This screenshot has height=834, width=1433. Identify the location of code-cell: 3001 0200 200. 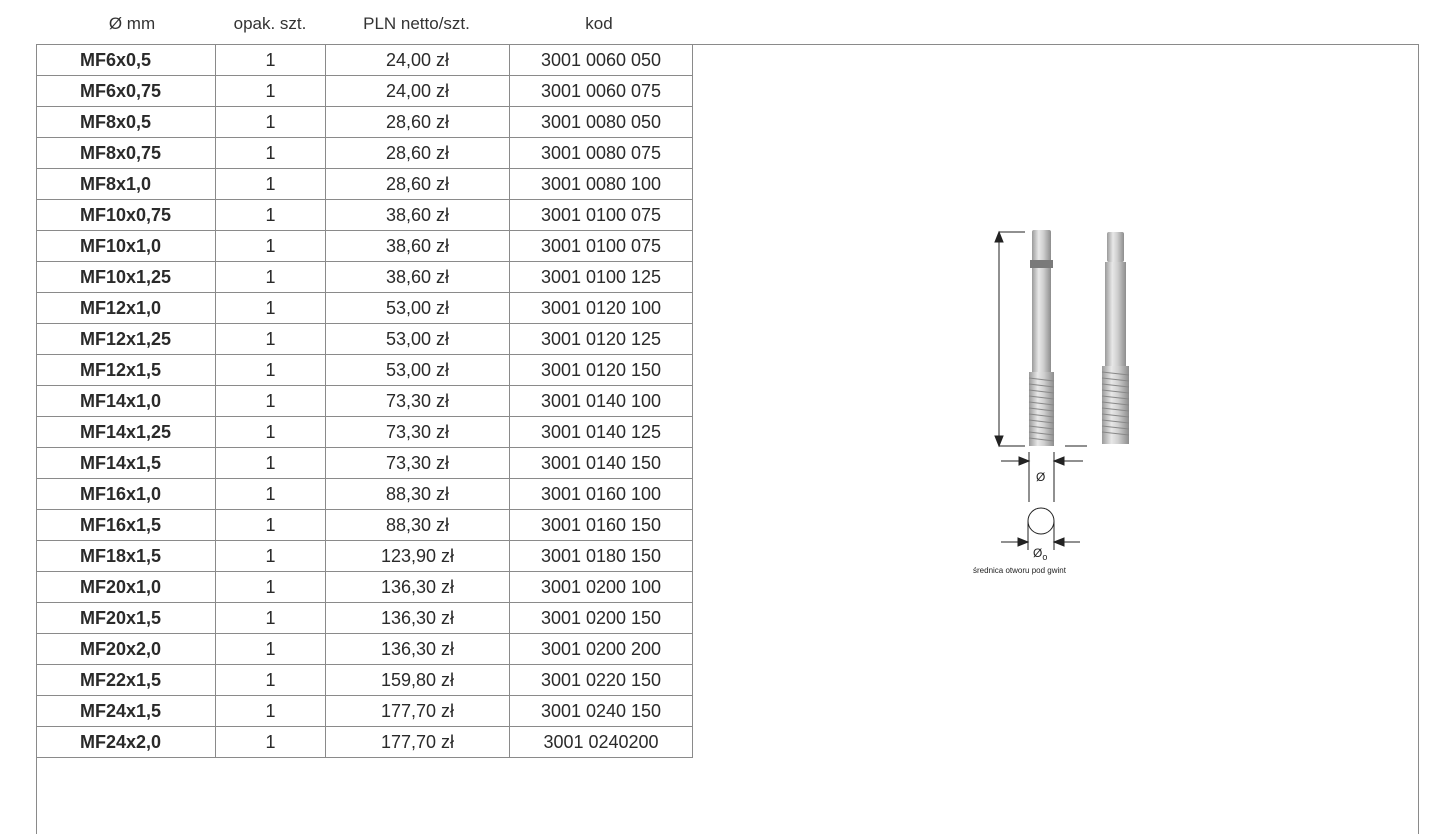
(601, 649).